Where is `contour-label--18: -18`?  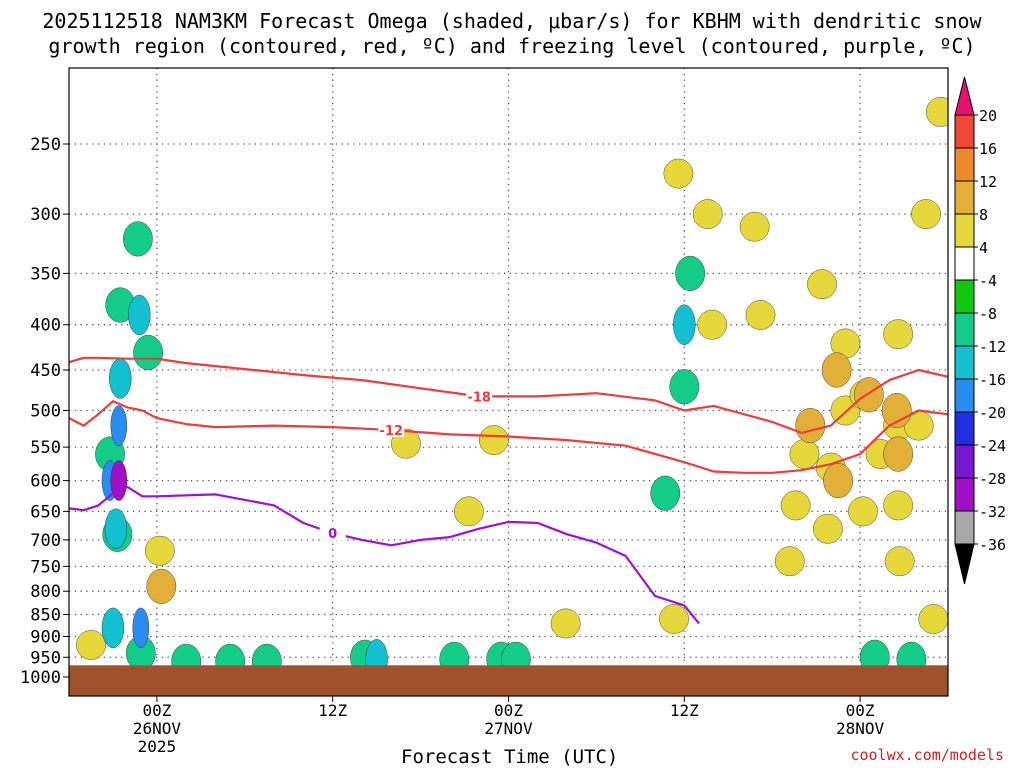 contour-label--18: -18 is located at coordinates (479, 397).